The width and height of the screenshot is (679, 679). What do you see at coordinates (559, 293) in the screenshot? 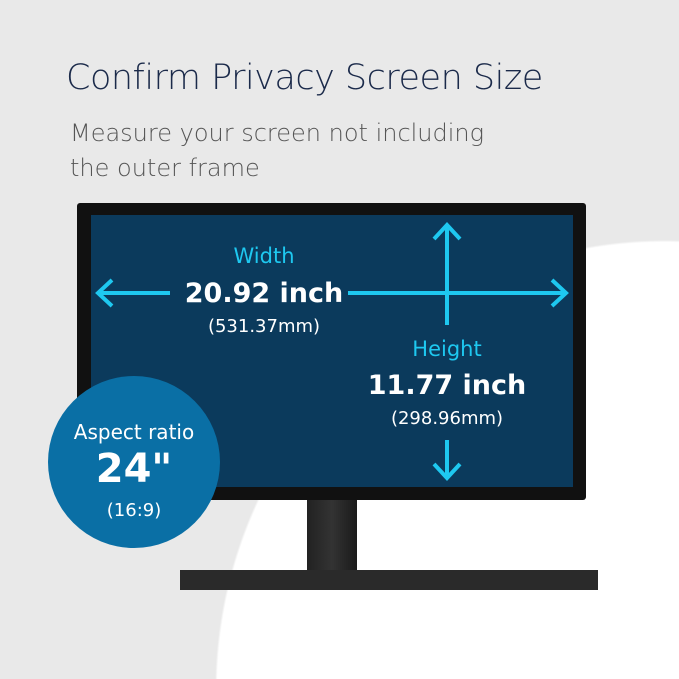
I see `width-arrowhead-right-icon` at bounding box center [559, 293].